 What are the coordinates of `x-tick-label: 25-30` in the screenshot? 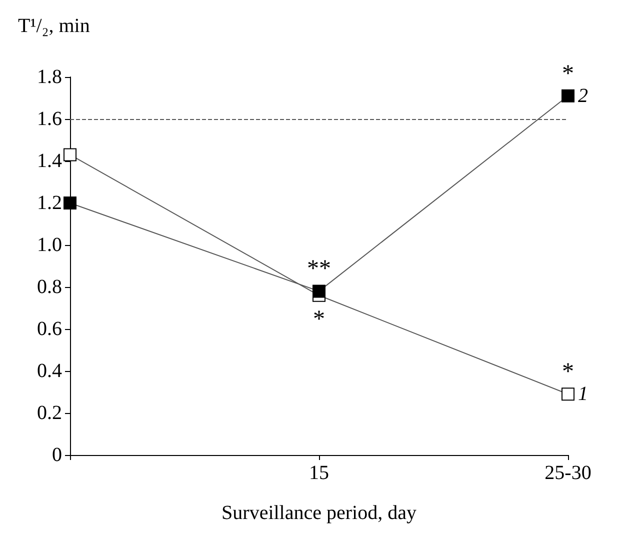 It's located at (568, 473).